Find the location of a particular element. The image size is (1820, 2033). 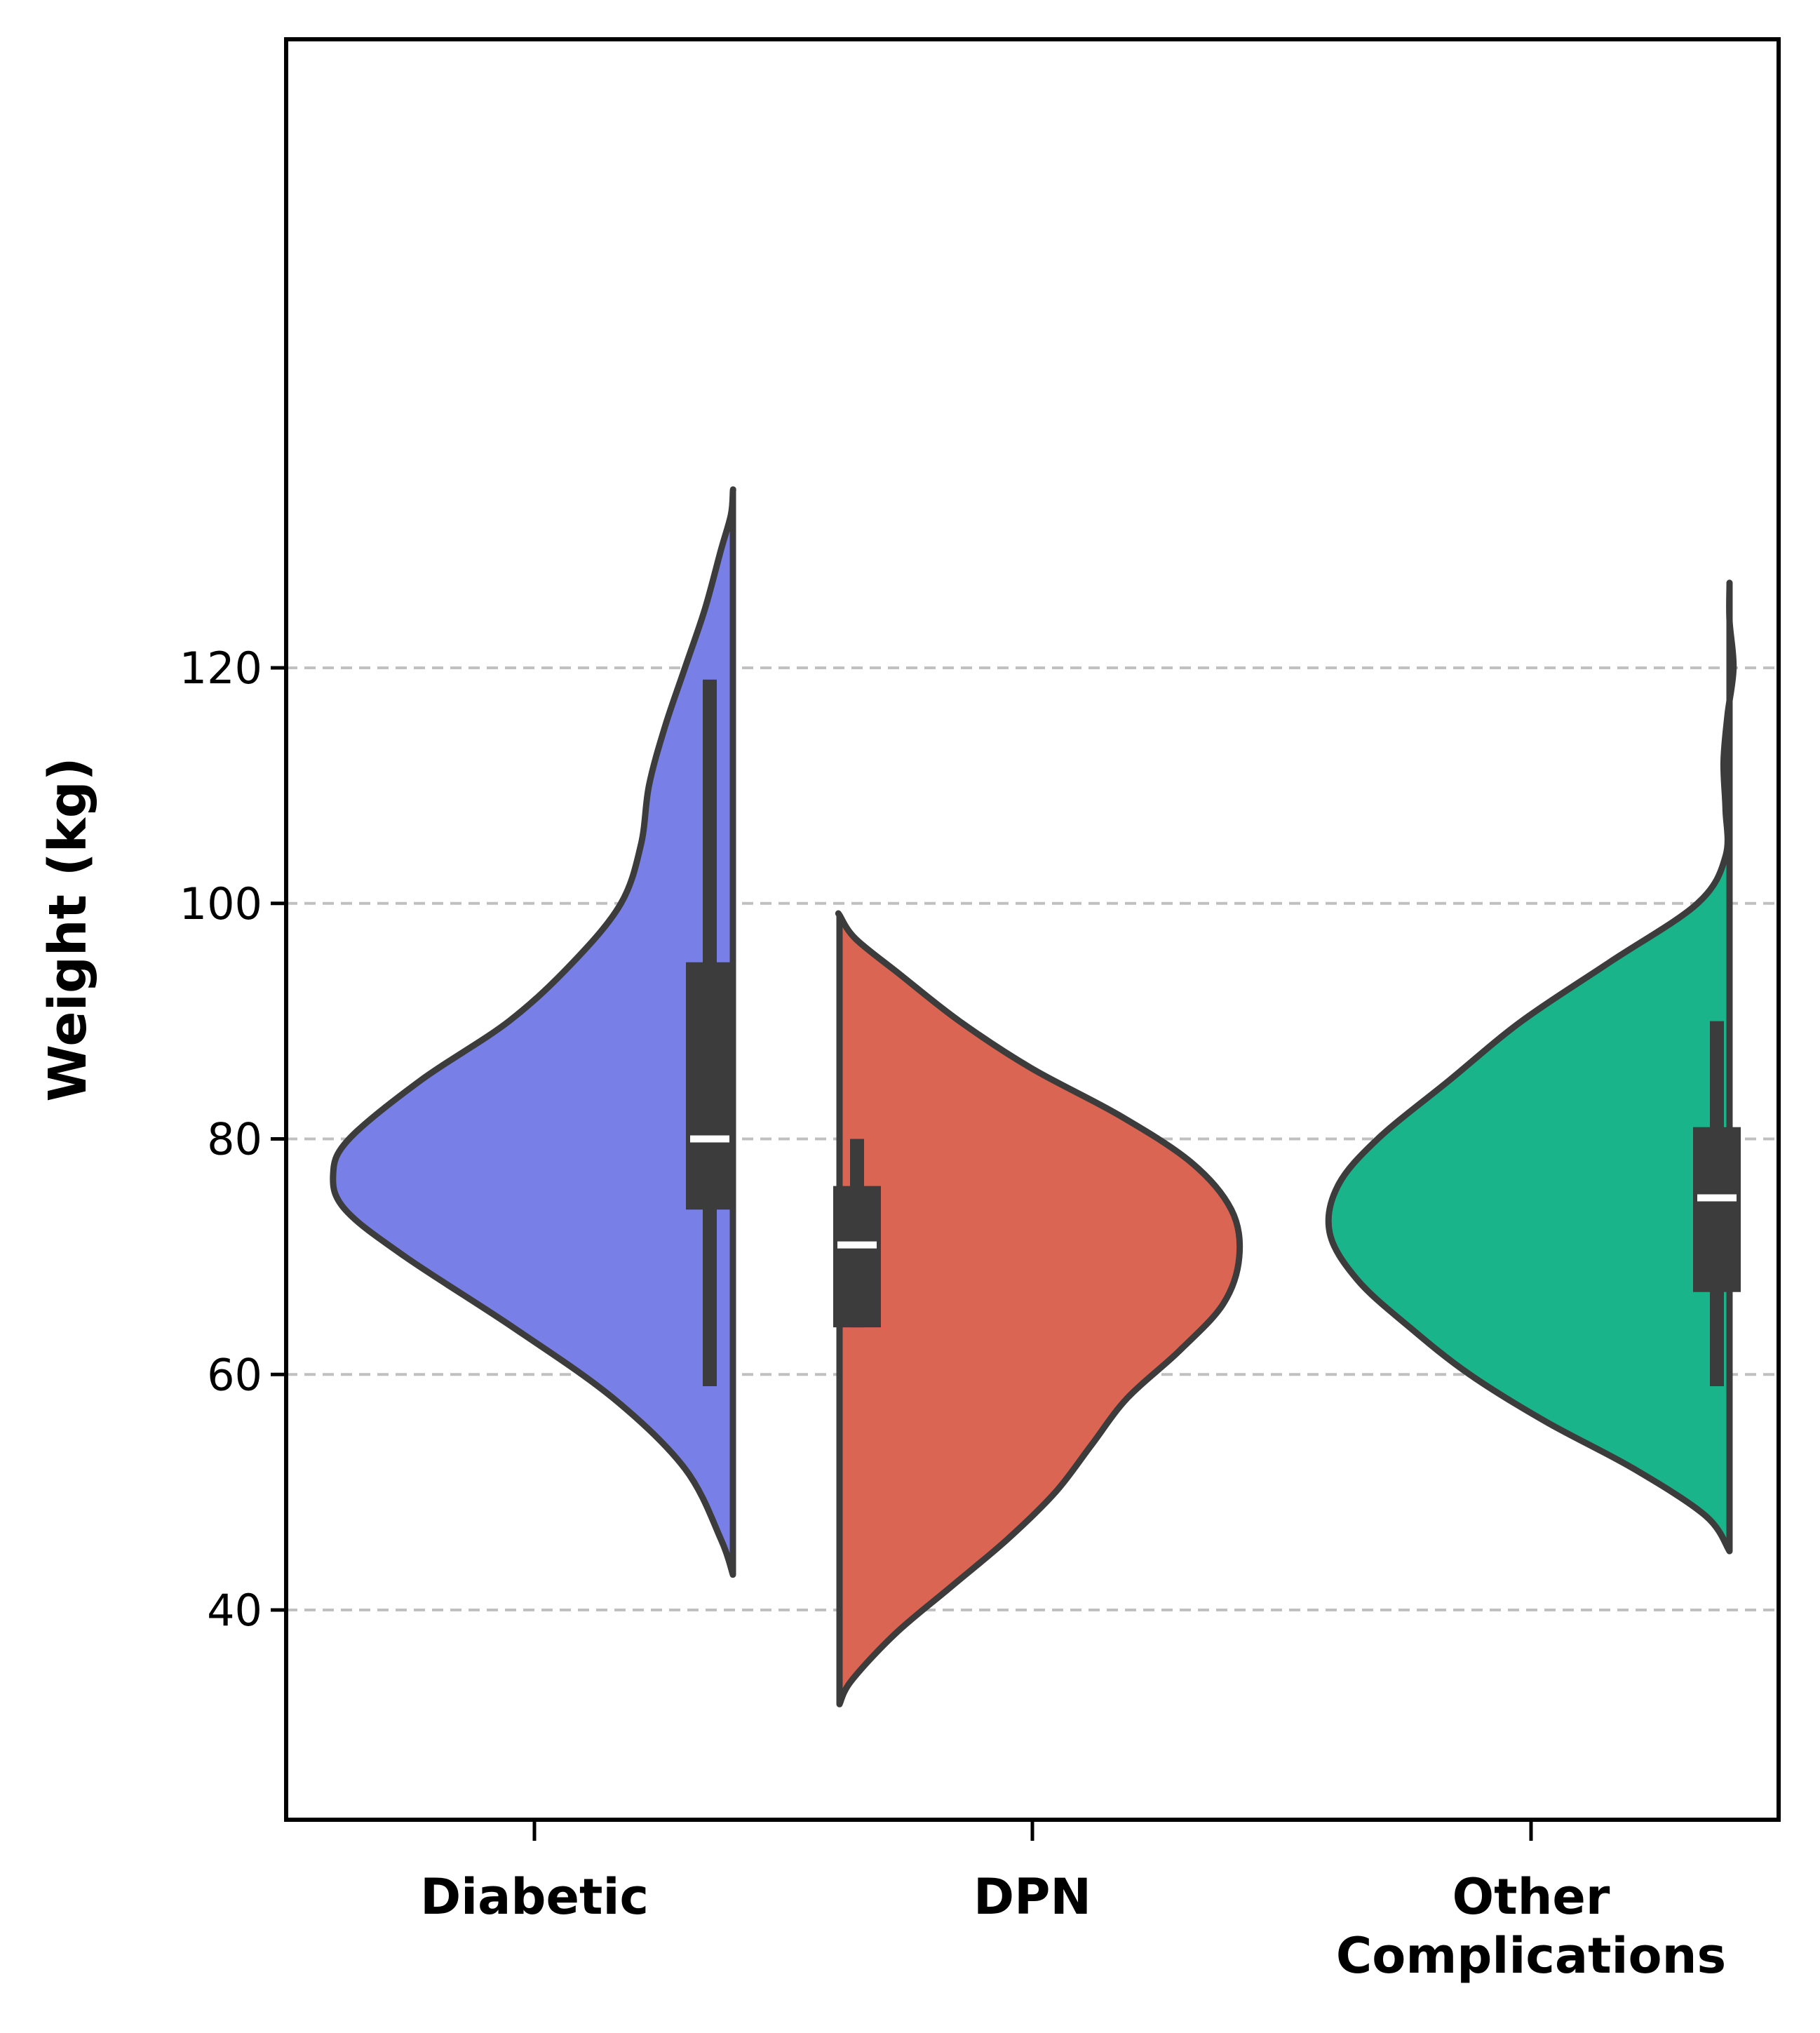

y-tick-label-40: 40 is located at coordinates (234, 1610).